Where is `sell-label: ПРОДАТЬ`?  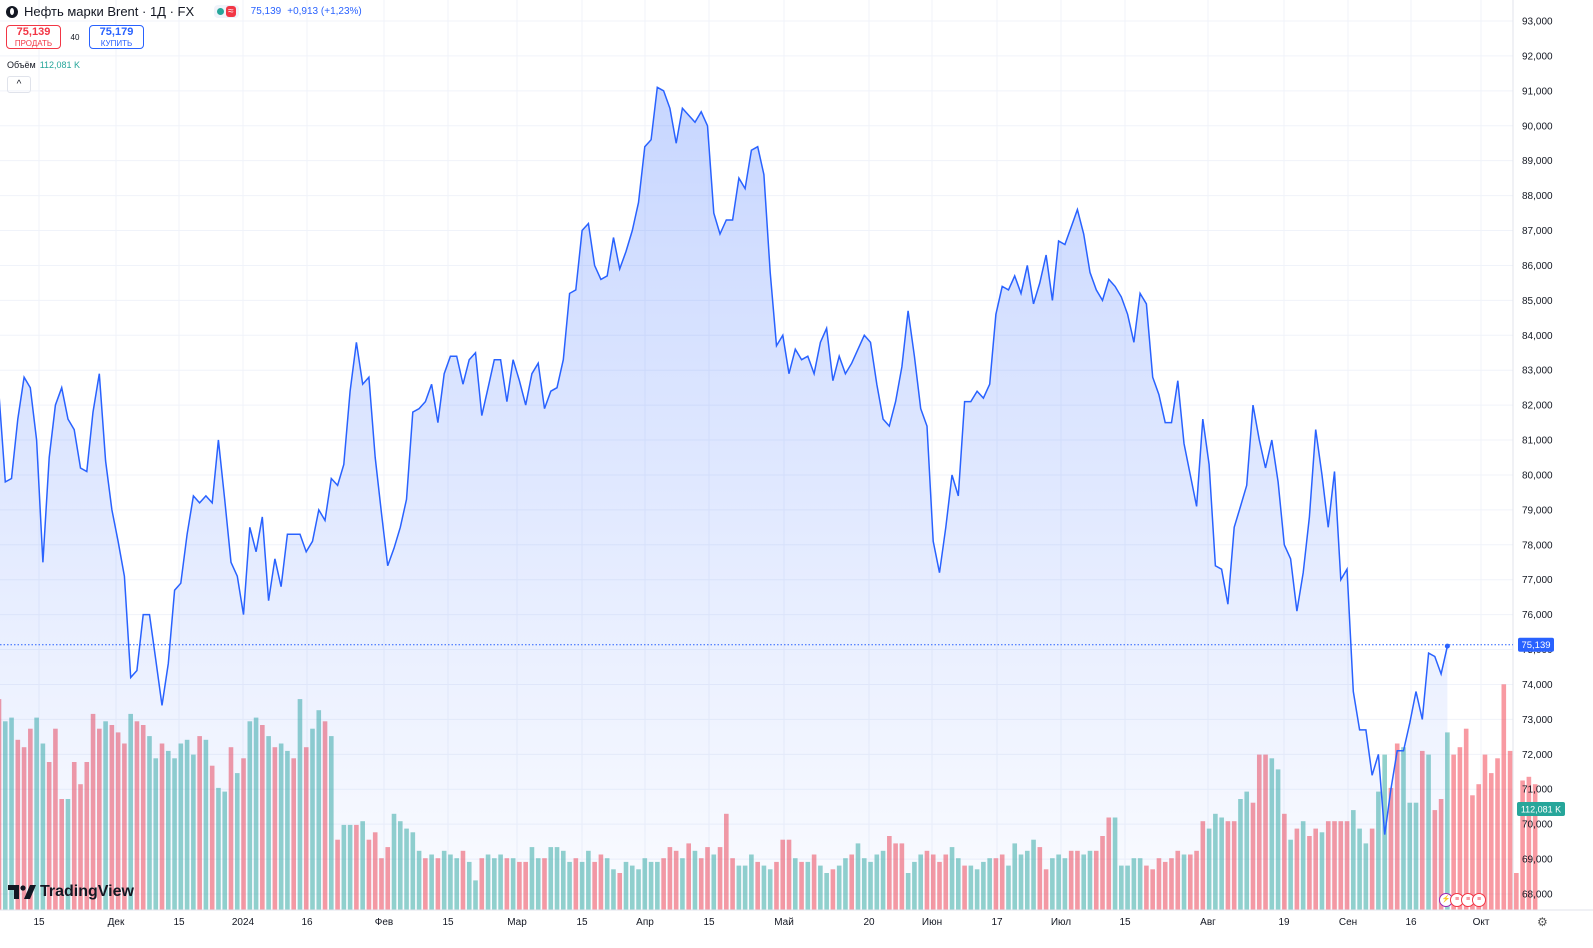 sell-label: ПРОДАТЬ is located at coordinates (33, 43).